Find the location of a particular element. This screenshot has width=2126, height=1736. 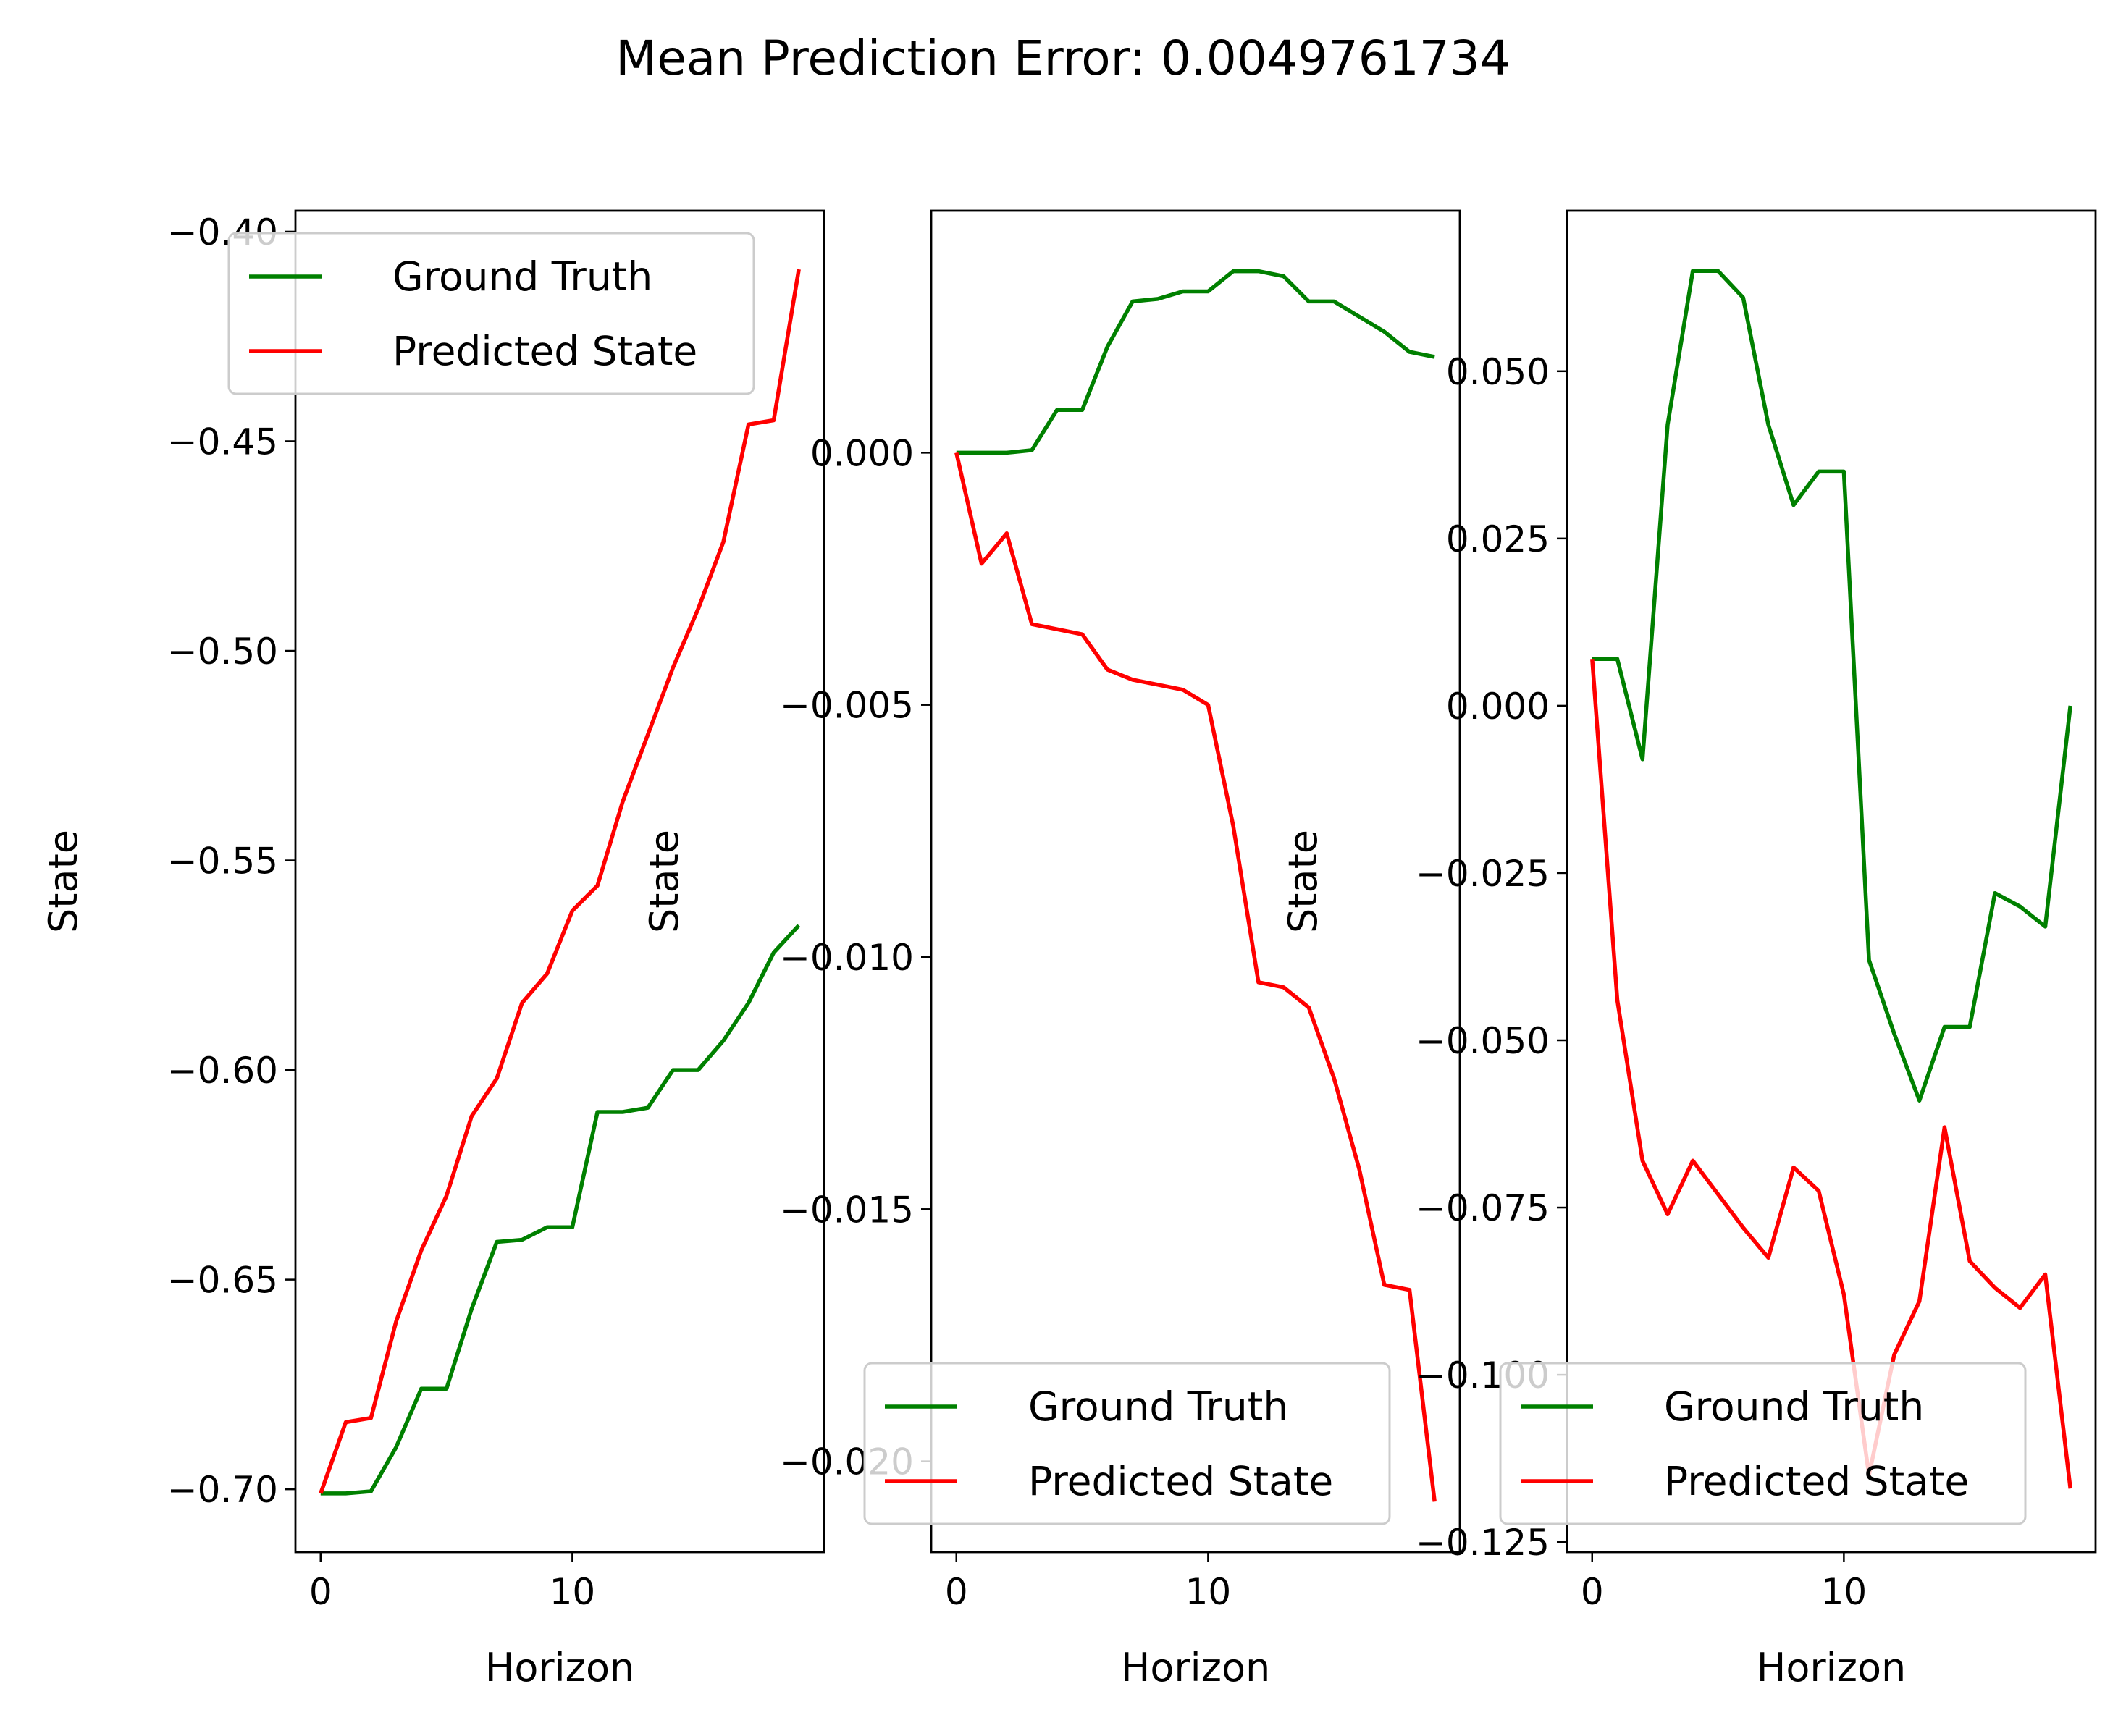

y-tick-label: −0.60 is located at coordinates (222, 1071).